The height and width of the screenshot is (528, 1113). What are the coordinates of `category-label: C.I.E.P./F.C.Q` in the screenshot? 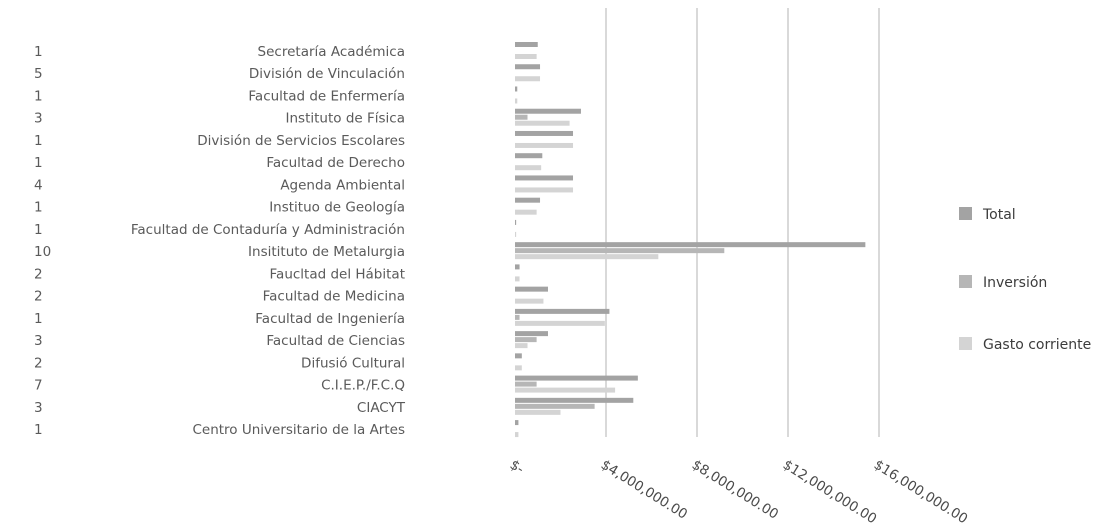 It's located at (363, 386).